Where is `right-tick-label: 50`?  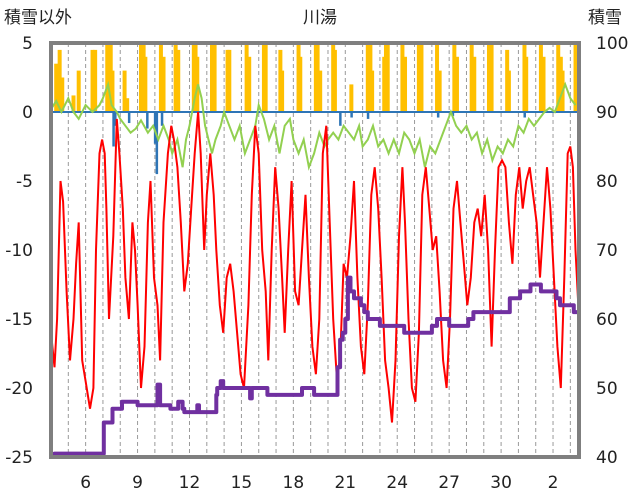 right-tick-label: 50 is located at coordinates (607, 389).